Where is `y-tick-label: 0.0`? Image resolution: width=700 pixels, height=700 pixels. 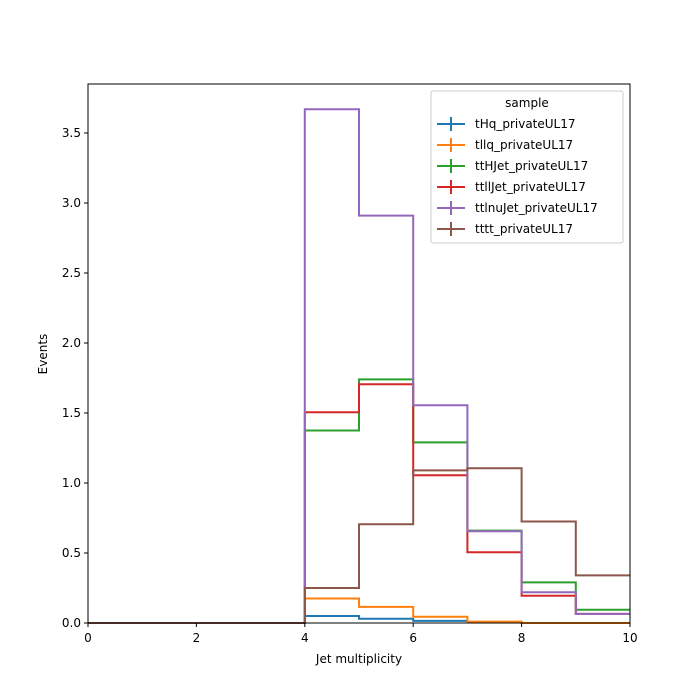
y-tick-label: 0.0 is located at coordinates (71, 623).